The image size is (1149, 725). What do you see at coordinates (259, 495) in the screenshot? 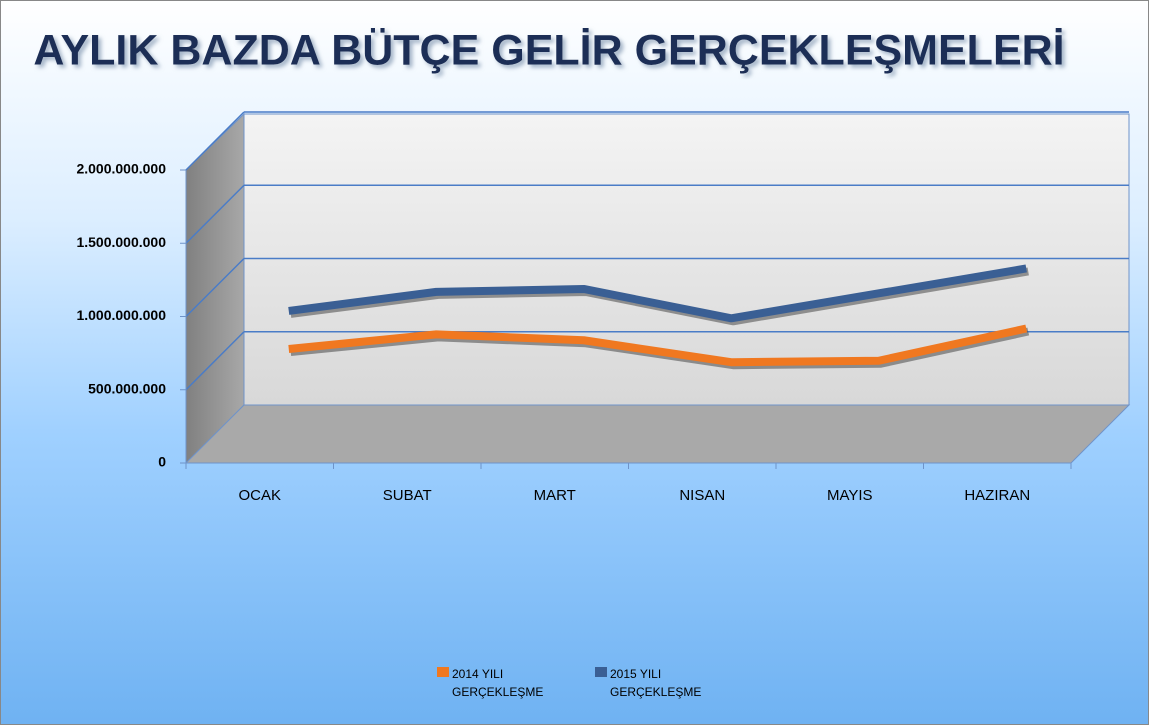
I see `x-tick-label: OCAK` at bounding box center [259, 495].